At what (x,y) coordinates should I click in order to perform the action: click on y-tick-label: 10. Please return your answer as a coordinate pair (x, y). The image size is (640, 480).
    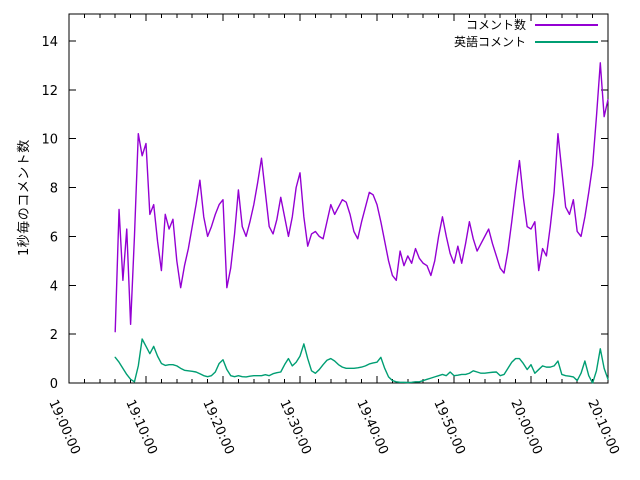
    Looking at the image, I should click on (49, 140).